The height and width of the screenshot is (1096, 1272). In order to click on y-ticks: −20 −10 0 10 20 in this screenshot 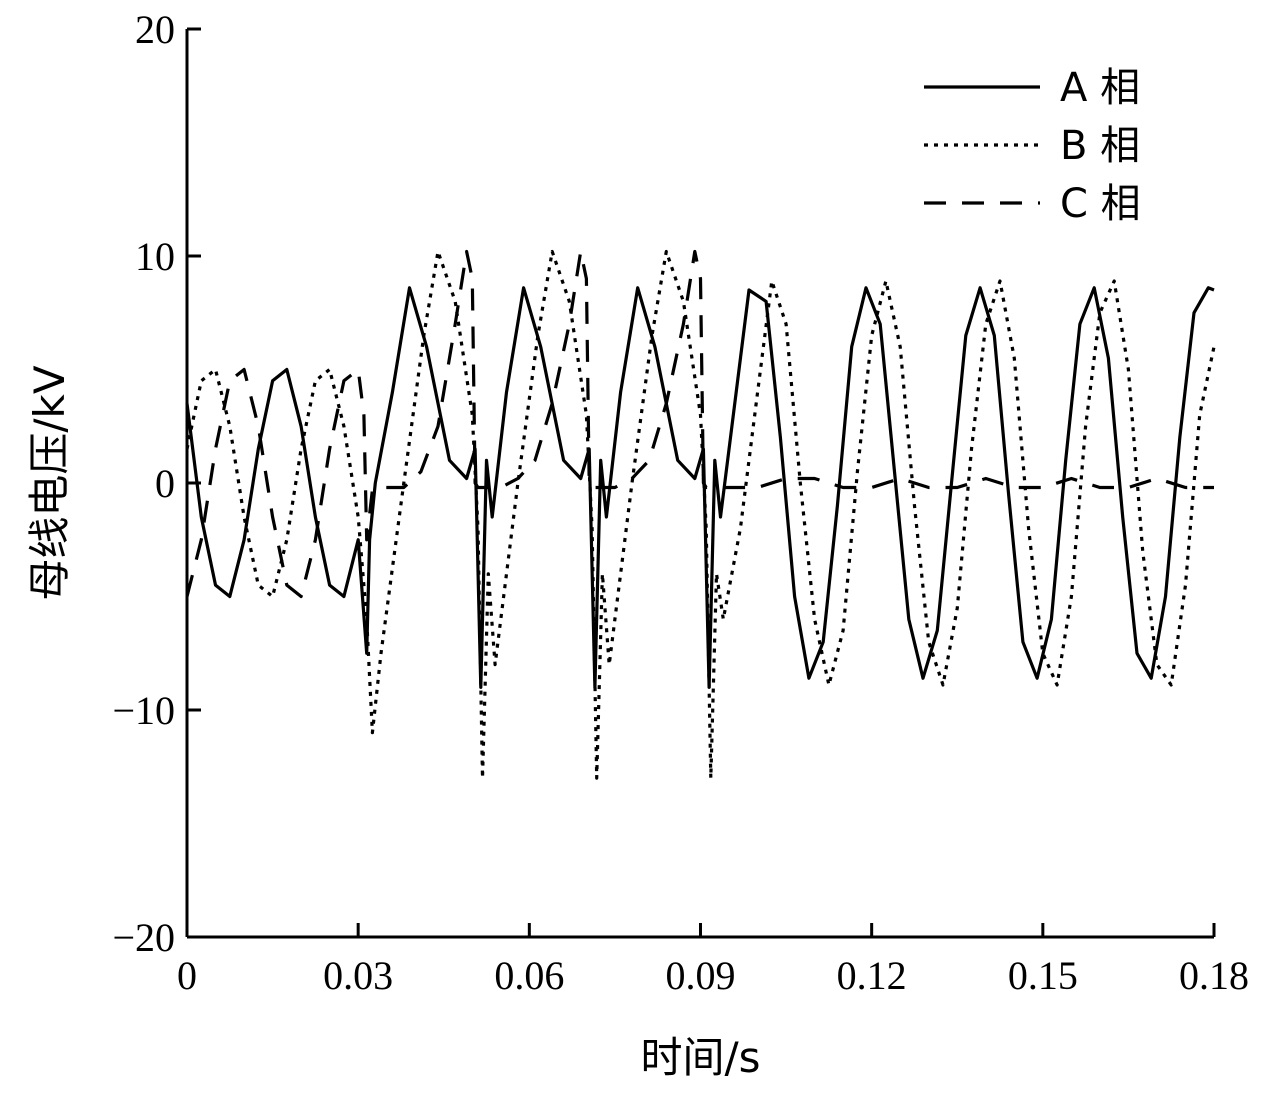, I will do `click(156, 483)`.